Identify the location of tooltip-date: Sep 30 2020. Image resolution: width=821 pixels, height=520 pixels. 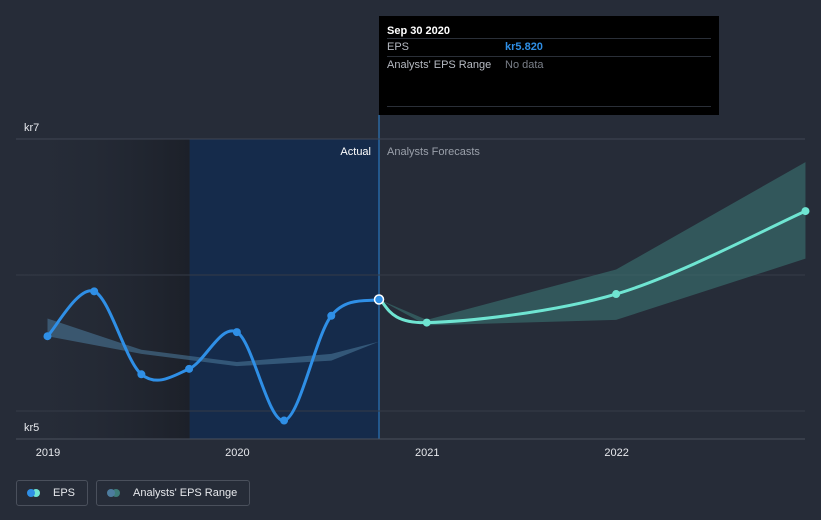
(418, 31).